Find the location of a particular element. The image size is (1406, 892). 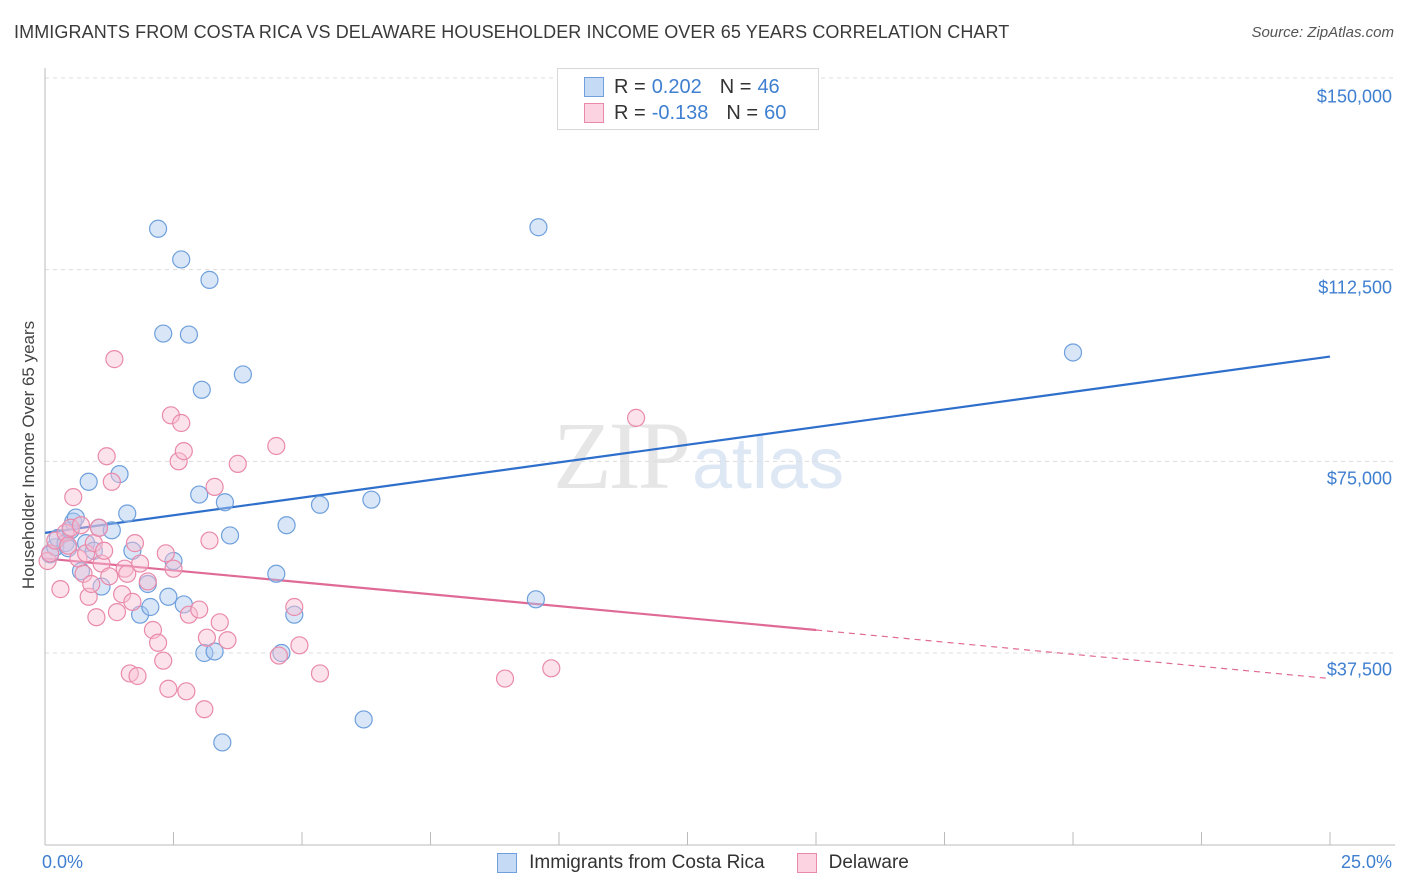

legend-item-label: Delaware is located at coordinates (868, 862).